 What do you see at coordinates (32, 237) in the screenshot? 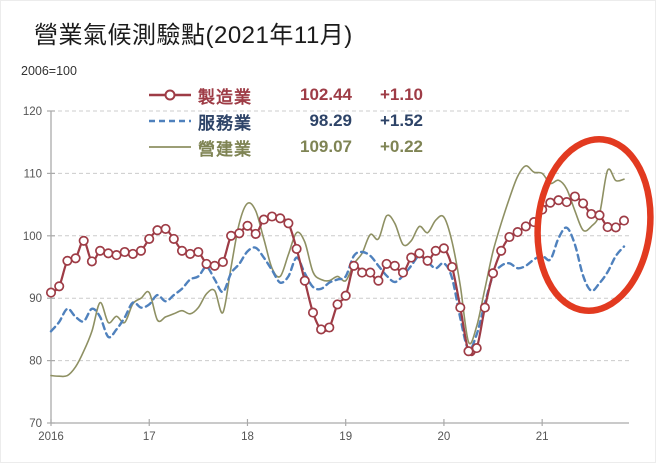
I see `svg-text: 100` at bounding box center [32, 237].